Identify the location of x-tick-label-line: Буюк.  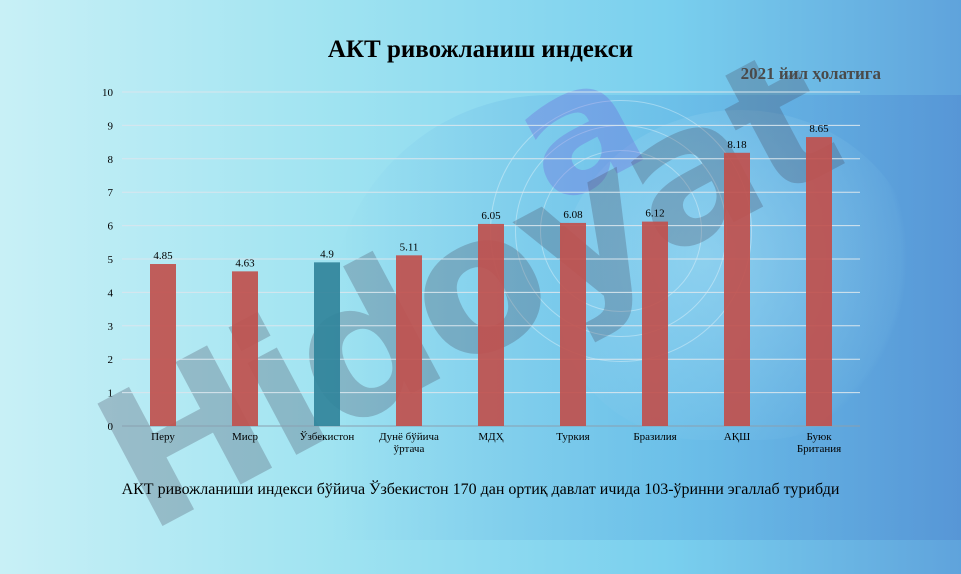
(819, 437).